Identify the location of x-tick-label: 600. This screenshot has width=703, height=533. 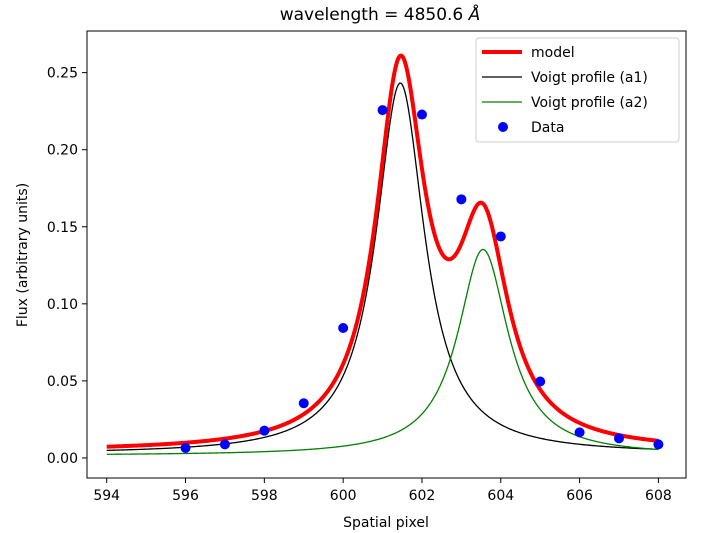
(343, 496).